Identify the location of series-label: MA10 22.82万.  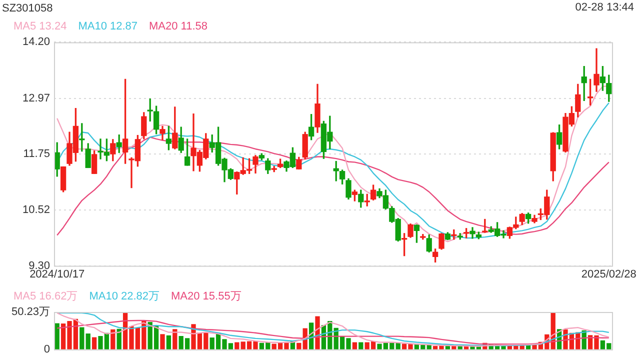
(124, 296).